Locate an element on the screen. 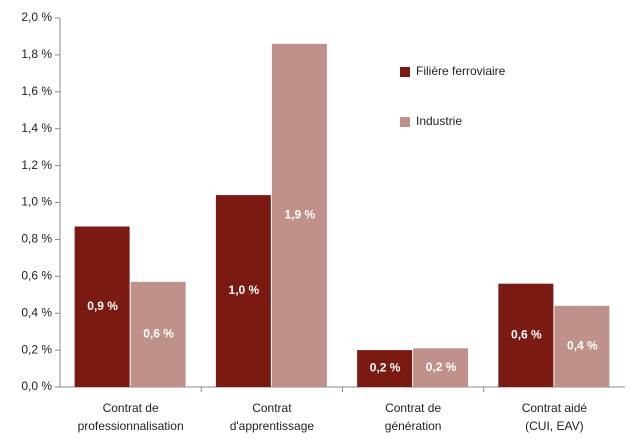 This screenshot has width=630, height=441. value-label: 1,9 % is located at coordinates (300, 215).